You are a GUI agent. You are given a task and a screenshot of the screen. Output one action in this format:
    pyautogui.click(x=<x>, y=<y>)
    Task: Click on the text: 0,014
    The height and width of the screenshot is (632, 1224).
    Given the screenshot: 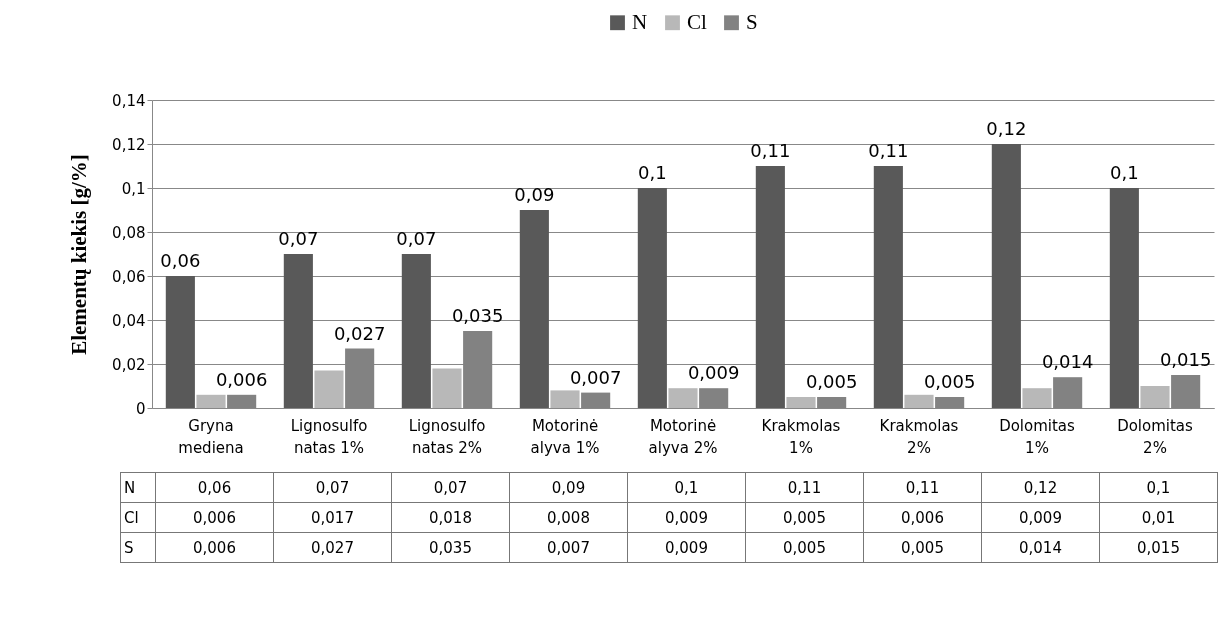 What is the action you would take?
    pyautogui.click(x=1067, y=362)
    